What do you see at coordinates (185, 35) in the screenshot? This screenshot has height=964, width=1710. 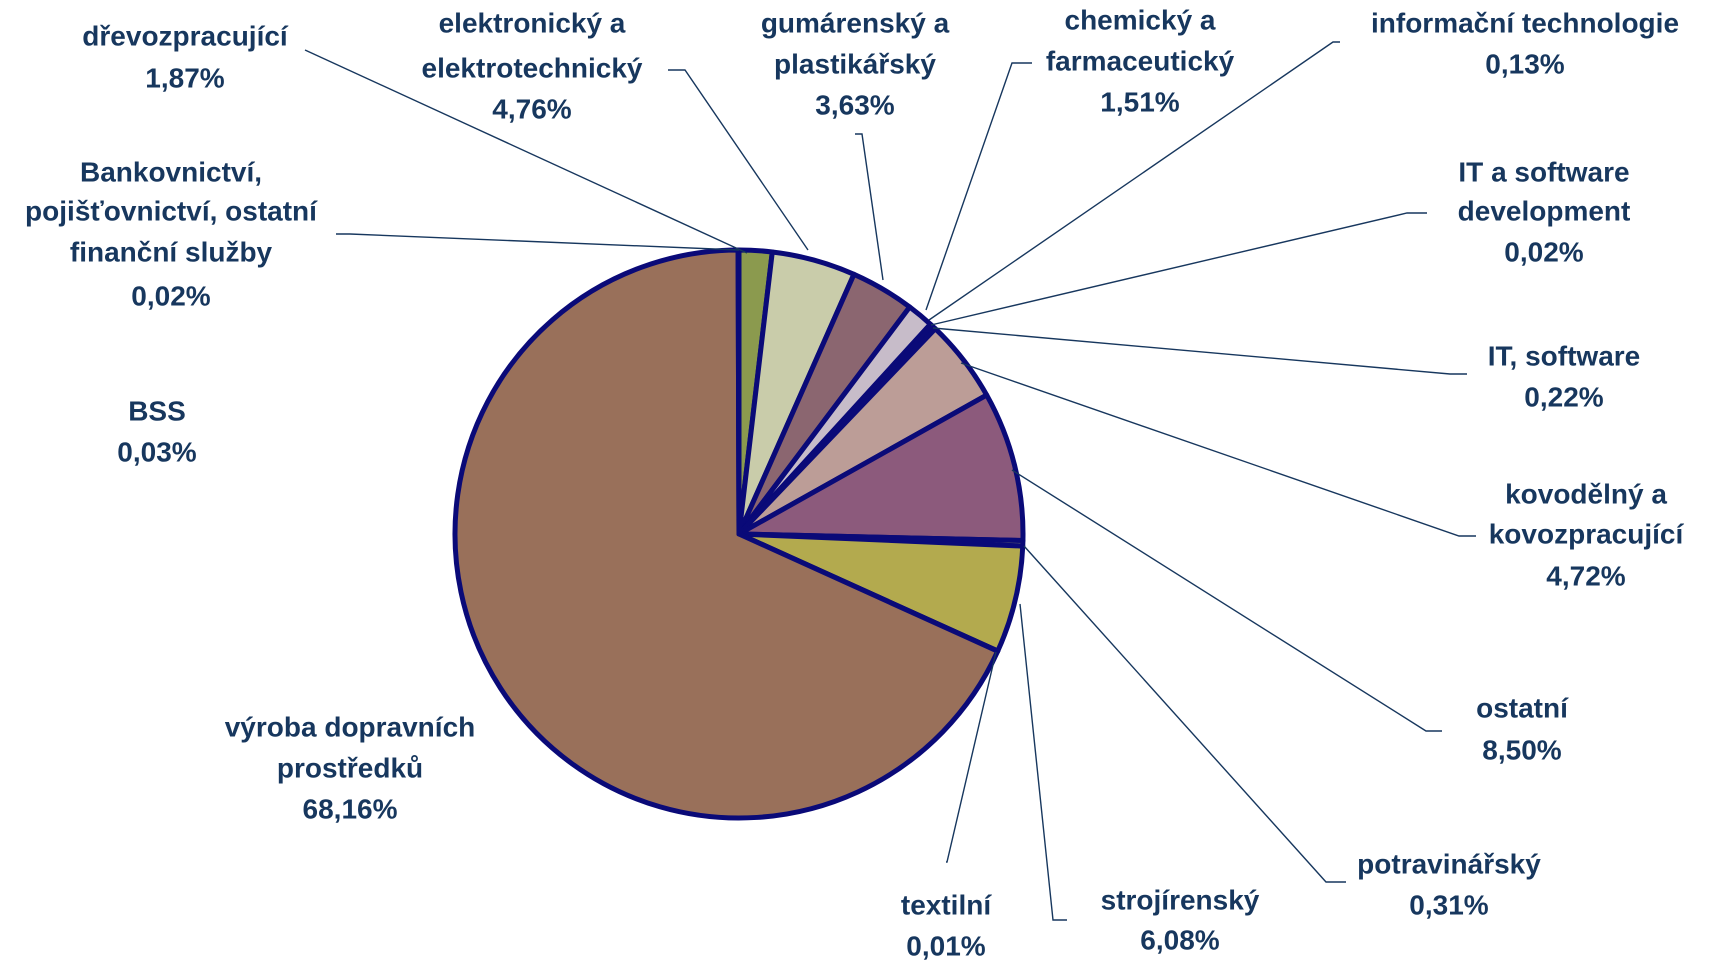 I see `slice-name-label: dřevozpracující` at bounding box center [185, 35].